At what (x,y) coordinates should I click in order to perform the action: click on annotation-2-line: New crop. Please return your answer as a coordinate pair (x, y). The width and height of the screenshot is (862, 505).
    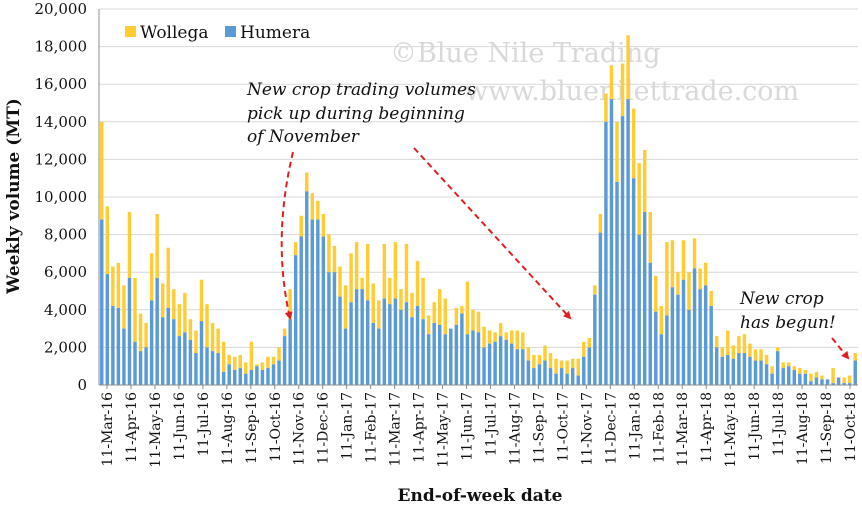
    Looking at the image, I should click on (781, 299).